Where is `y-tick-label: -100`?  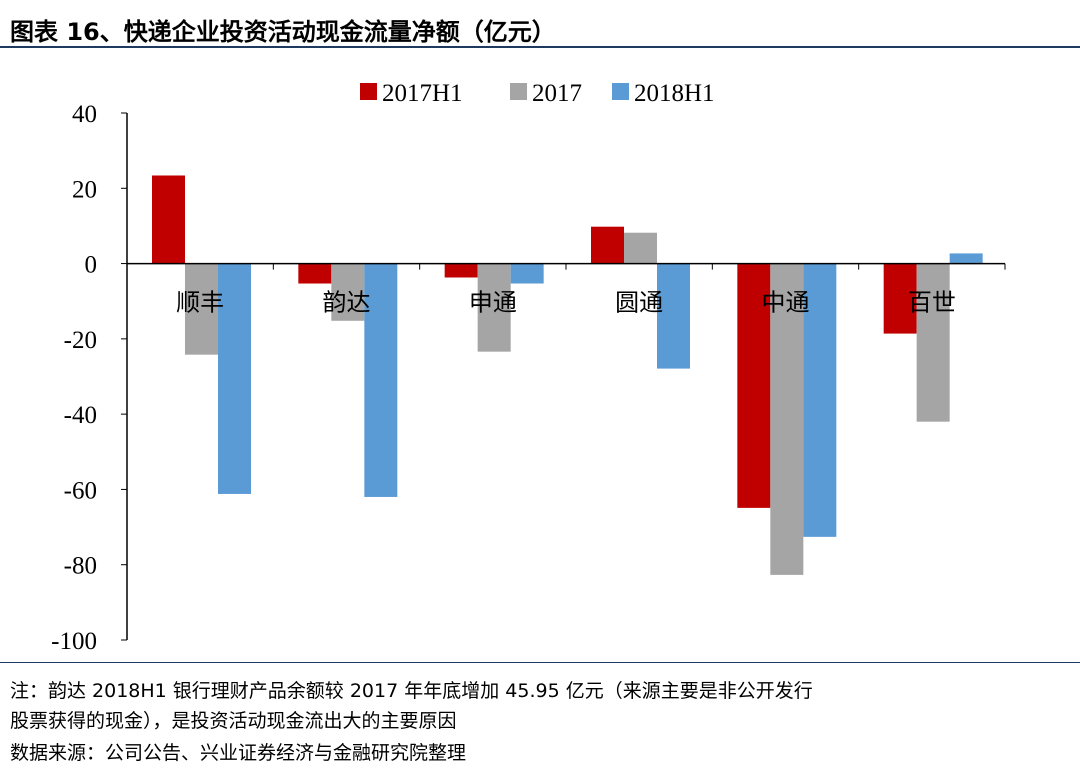
y-tick-label: -100 is located at coordinates (74, 641).